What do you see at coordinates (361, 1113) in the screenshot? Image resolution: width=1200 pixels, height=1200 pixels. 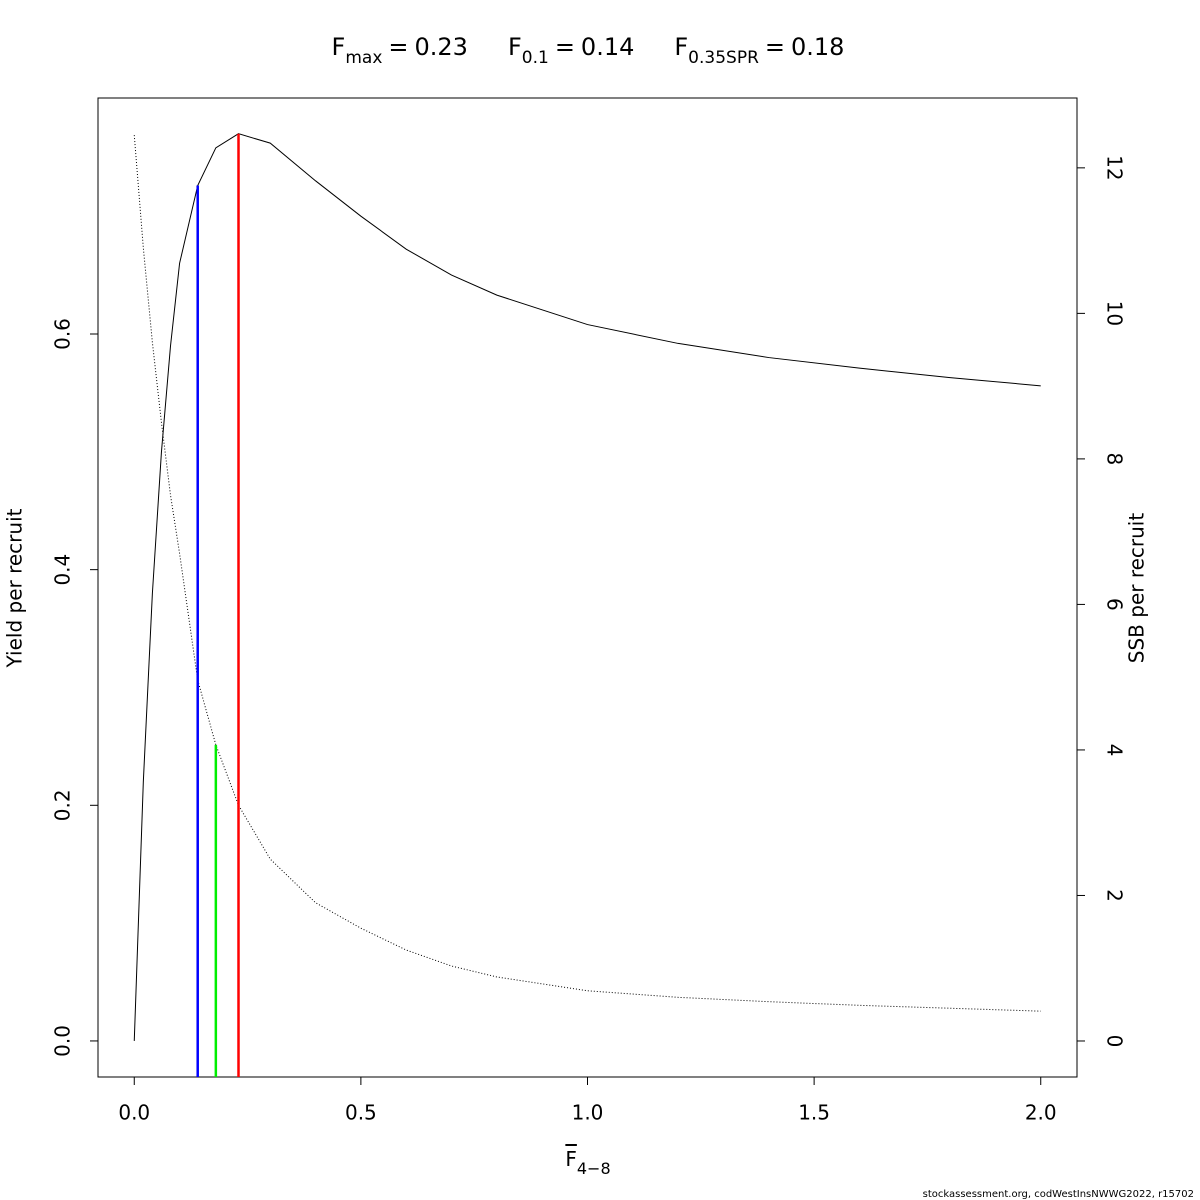 I see `x-tick-label: 0.5` at bounding box center [361, 1113].